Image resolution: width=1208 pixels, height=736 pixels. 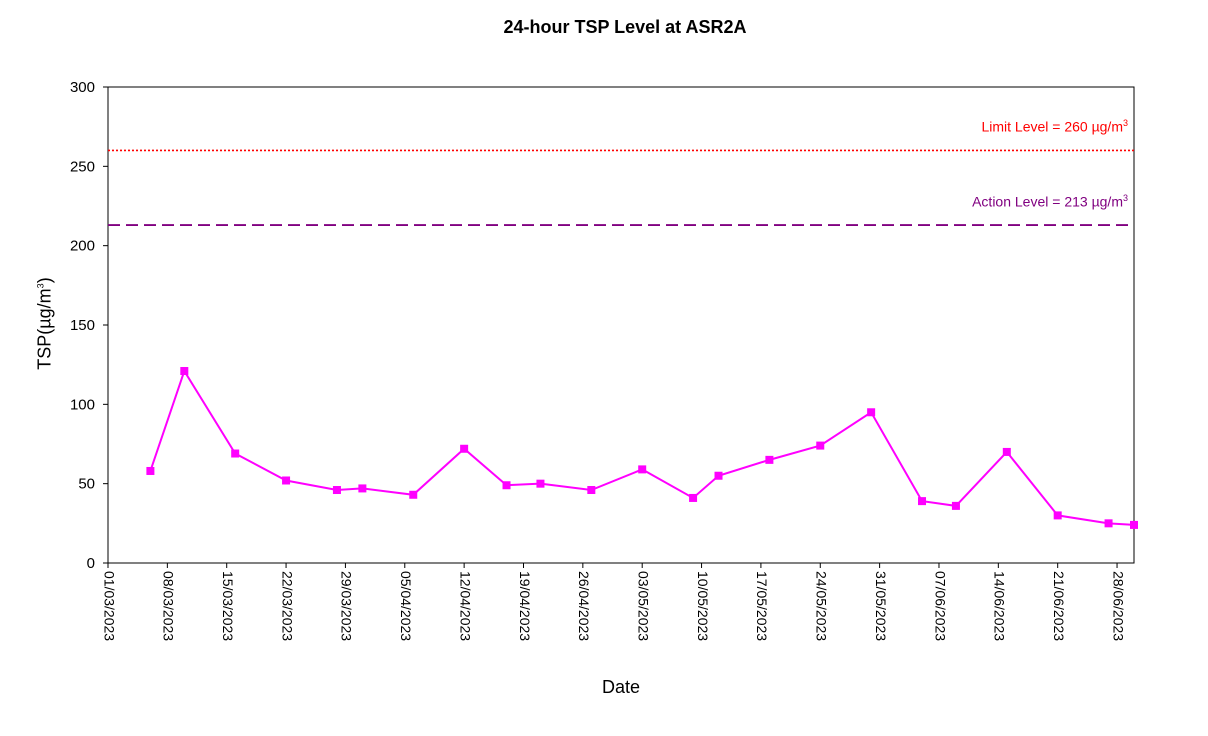 What do you see at coordinates (86, 484) in the screenshot?
I see `y-tick-label: 50` at bounding box center [86, 484].